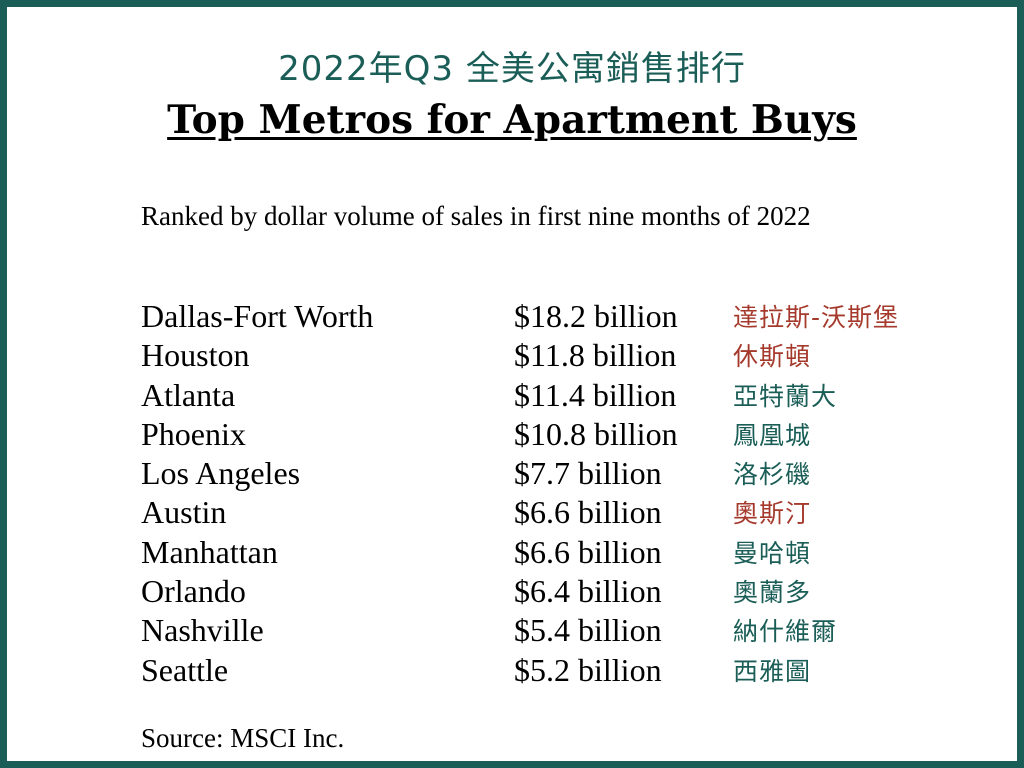  Describe the element at coordinates (595, 355) in the screenshot. I see `sales-volume: $11.8 billion` at that location.